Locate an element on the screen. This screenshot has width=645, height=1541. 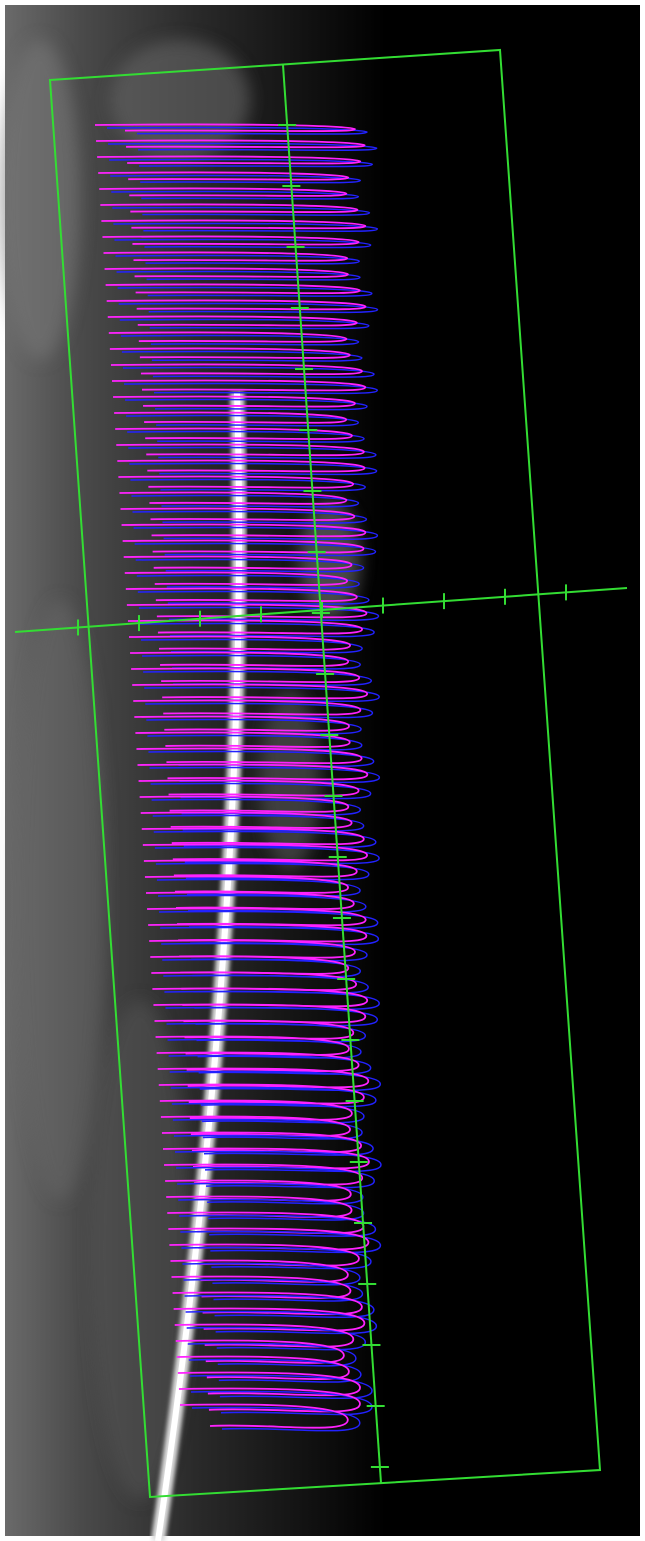
needle-core is located at coordinates (199, 966).